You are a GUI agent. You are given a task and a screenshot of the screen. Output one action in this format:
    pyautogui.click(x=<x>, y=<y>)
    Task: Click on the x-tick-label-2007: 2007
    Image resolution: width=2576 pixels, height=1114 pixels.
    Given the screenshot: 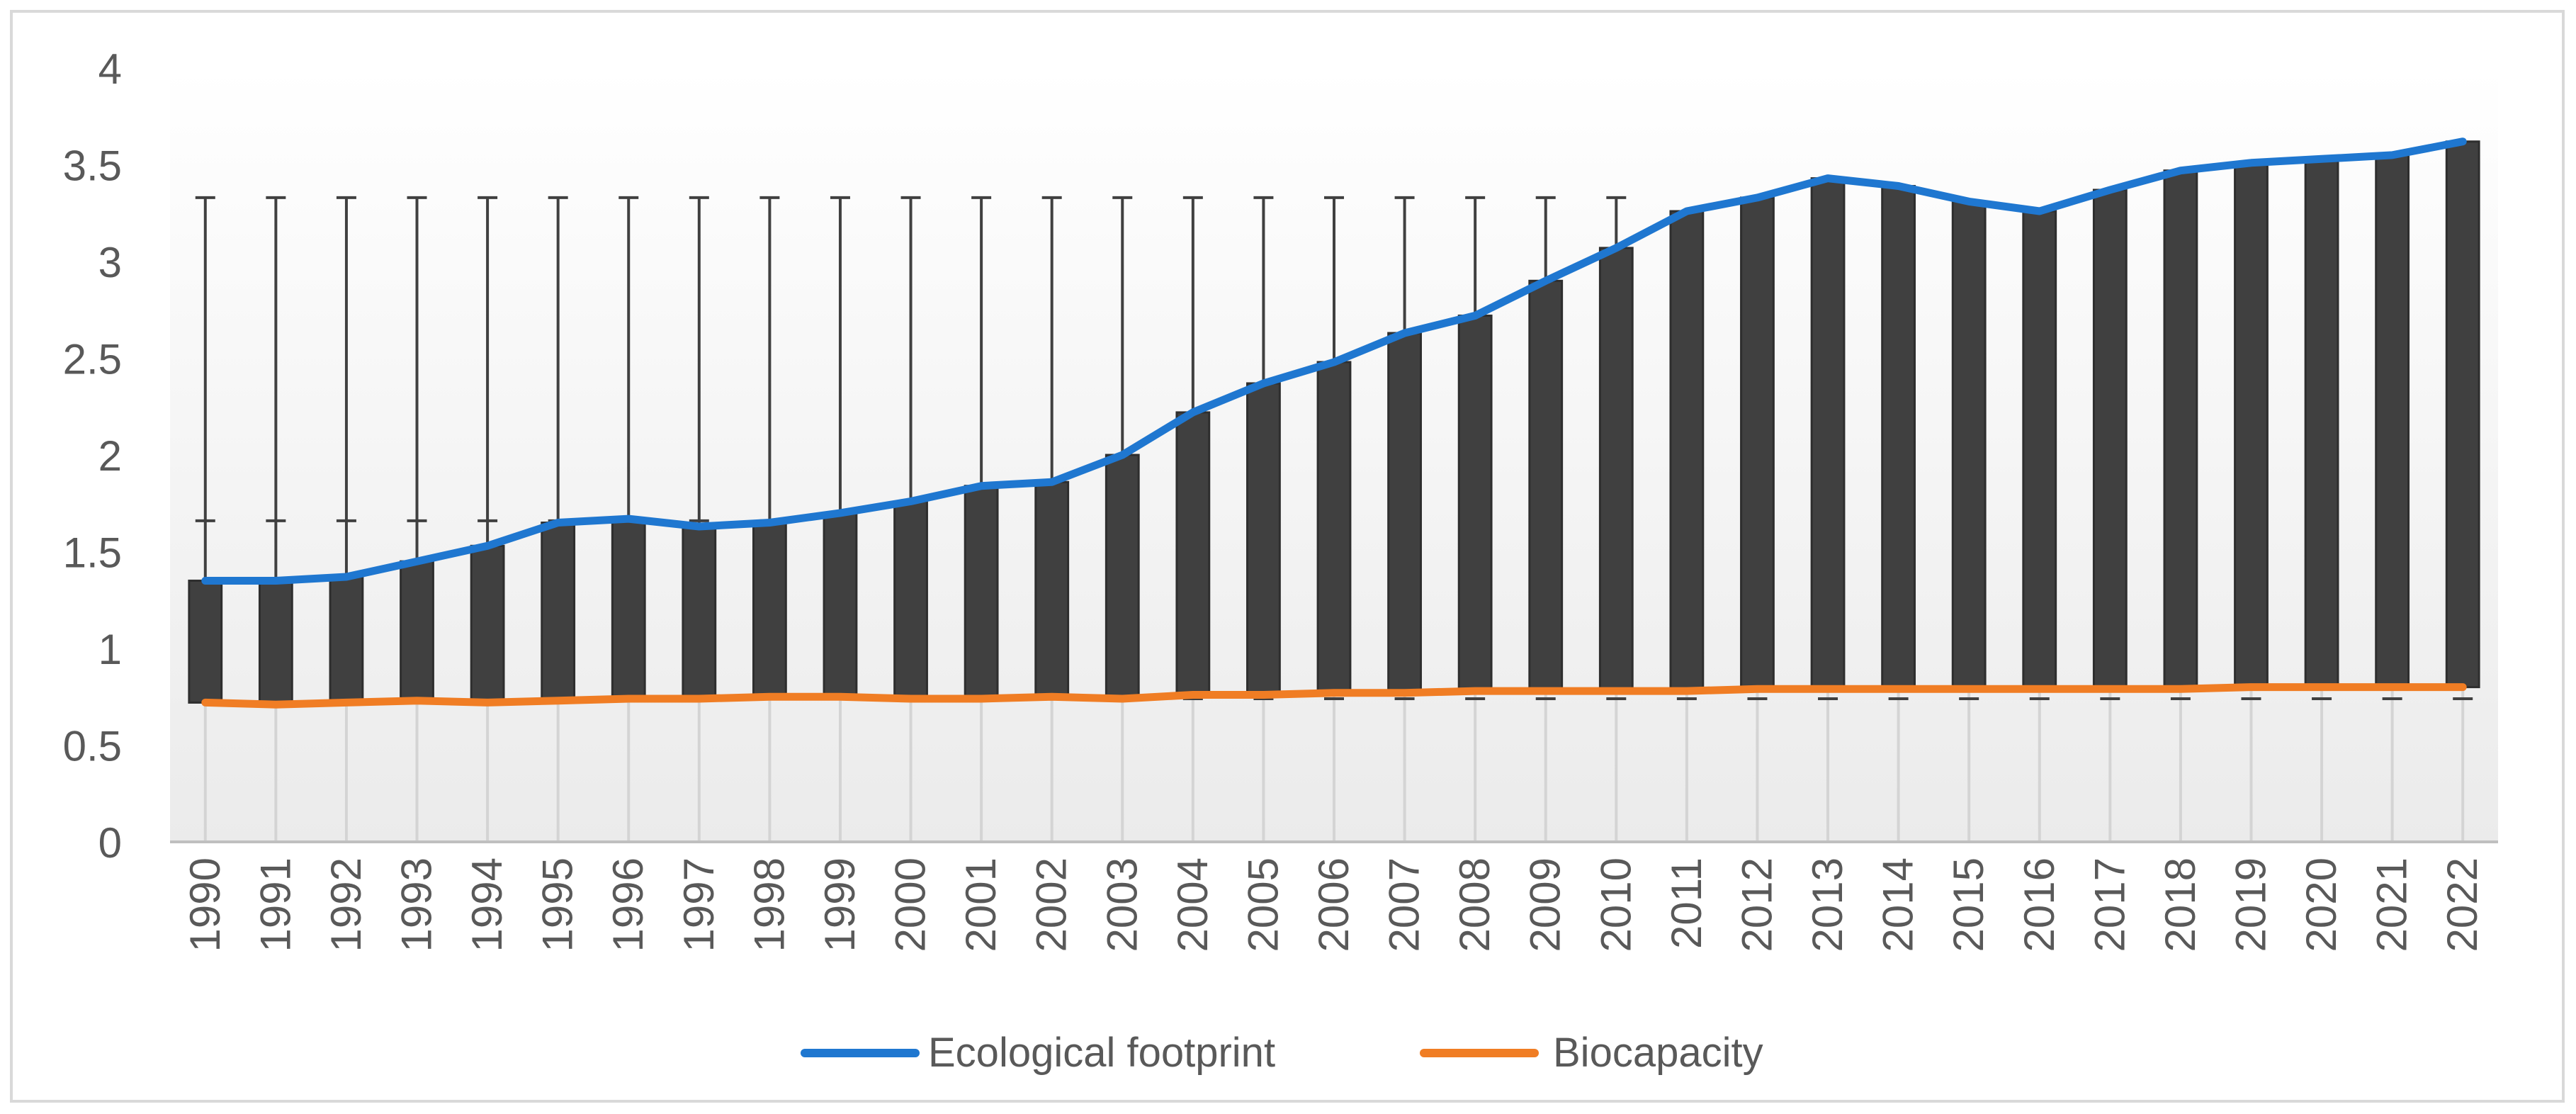 What is the action you would take?
    pyautogui.click(x=1404, y=904)
    